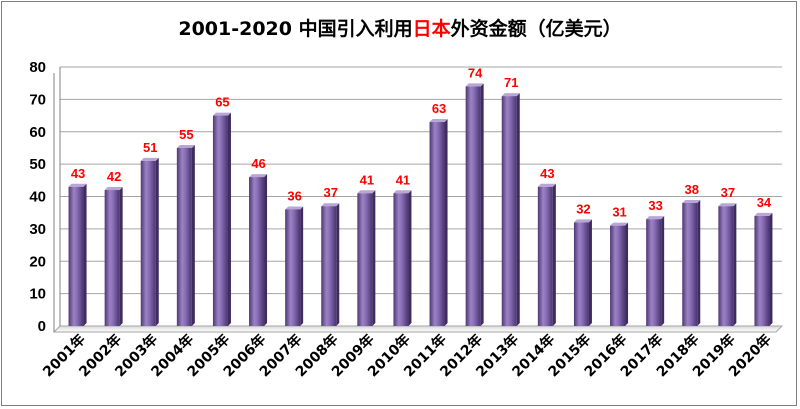 Image resolution: width=800 pixels, height=409 pixels. What do you see at coordinates (439, 108) in the screenshot?
I see `data-label: 63` at bounding box center [439, 108].